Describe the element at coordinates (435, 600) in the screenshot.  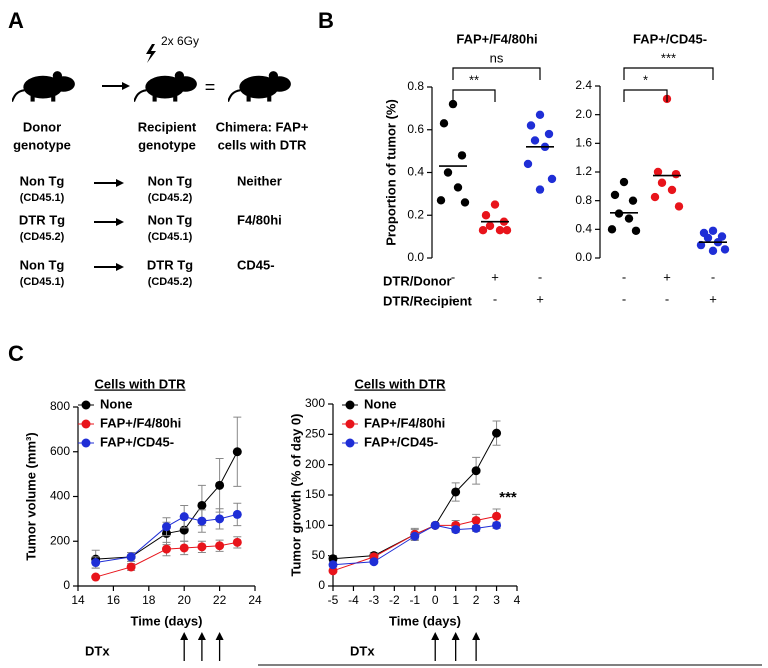
I see `x-tick-label: 0` at that location.